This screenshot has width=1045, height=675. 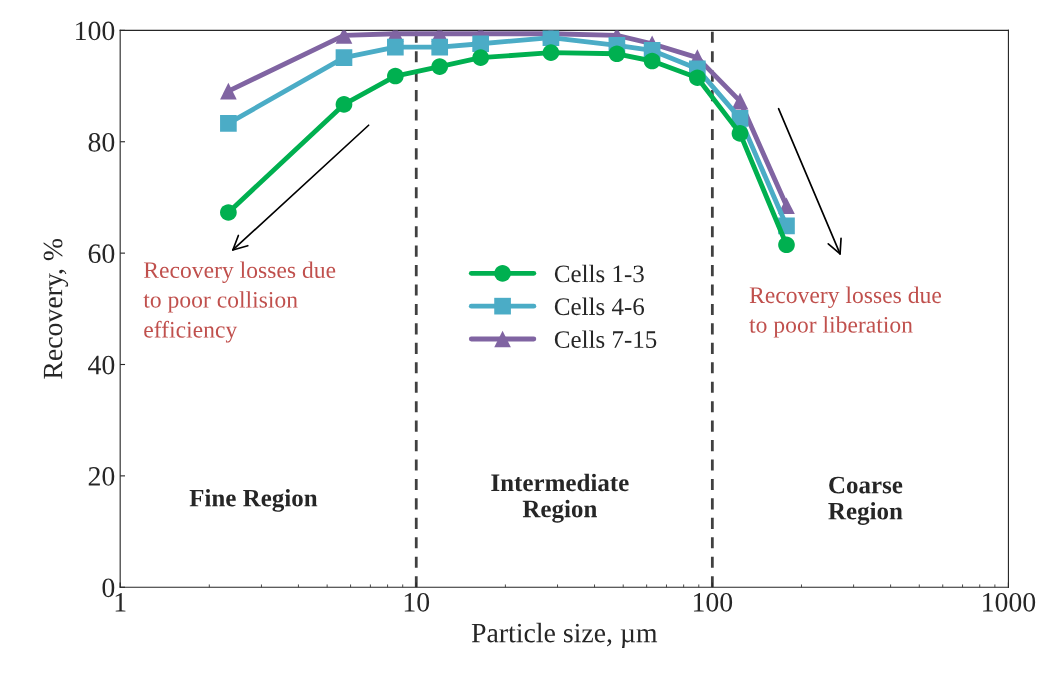 What do you see at coordinates (865, 500) in the screenshot?
I see `annotation: Coarse Region` at bounding box center [865, 500].